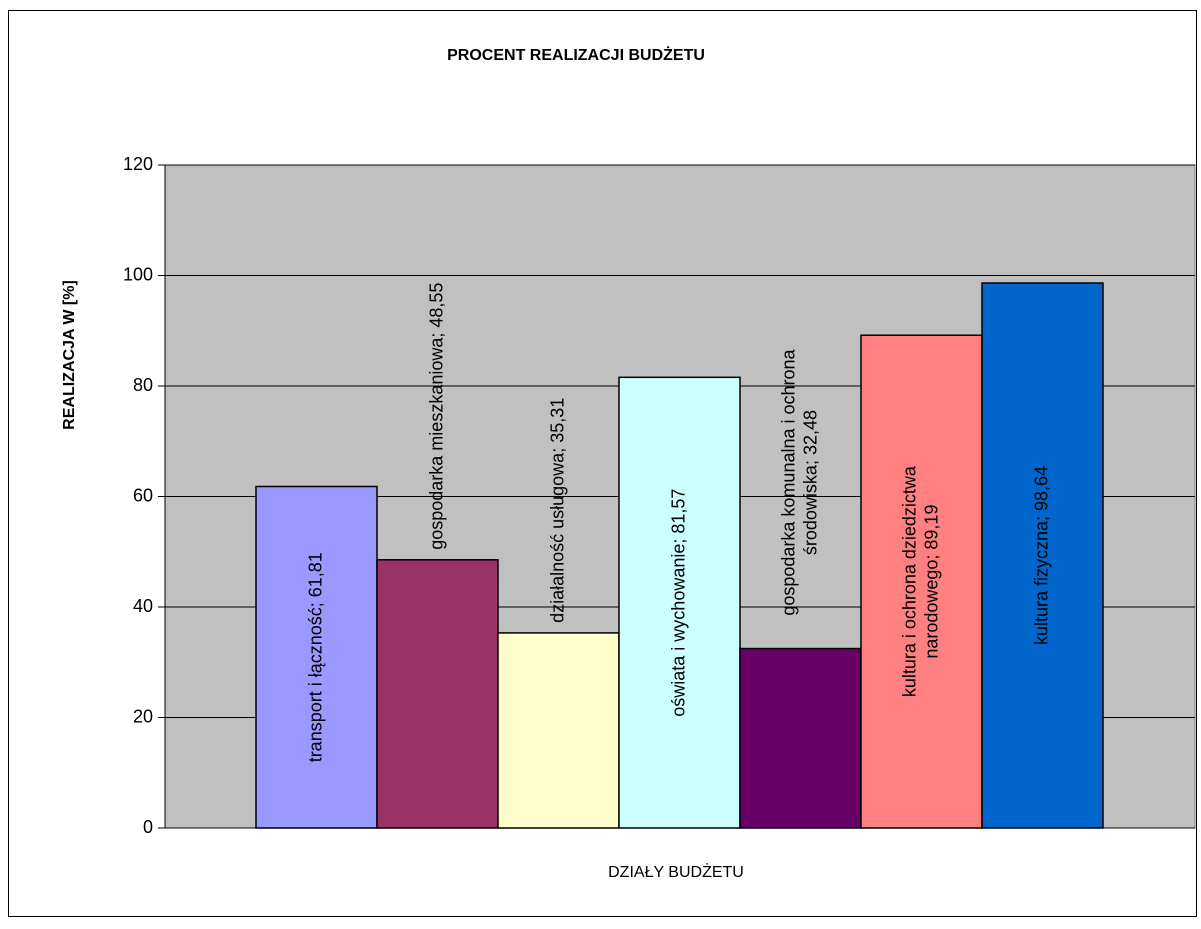  I want to click on data-label: gospodarka mieszkaniowa; 48,55, so click(436, 416).